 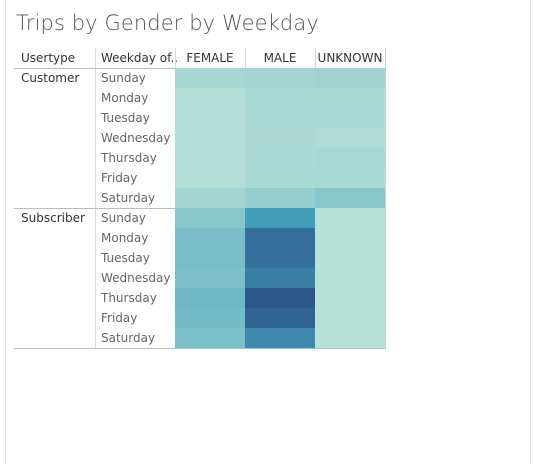 I want to click on column-header-divider, so click(x=175, y=58).